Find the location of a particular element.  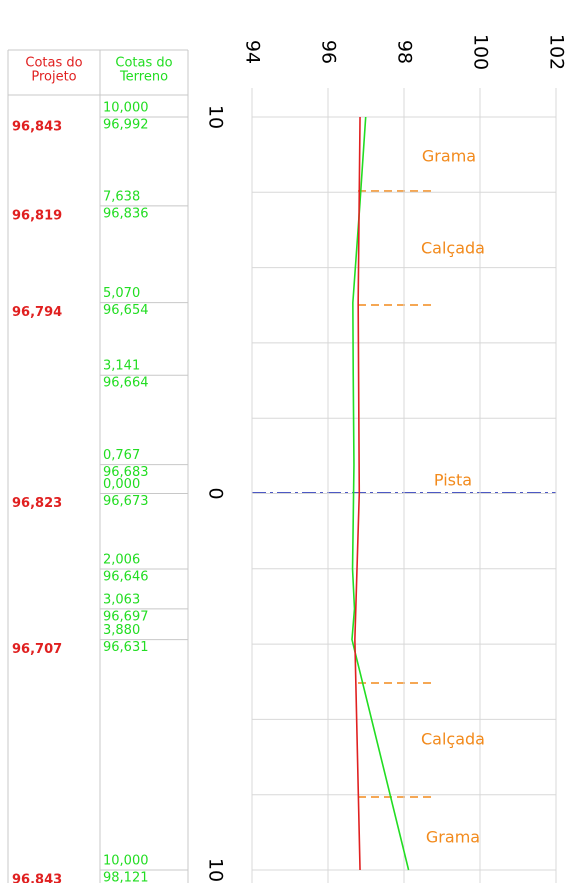

column-header: Projeto is located at coordinates (53, 77).